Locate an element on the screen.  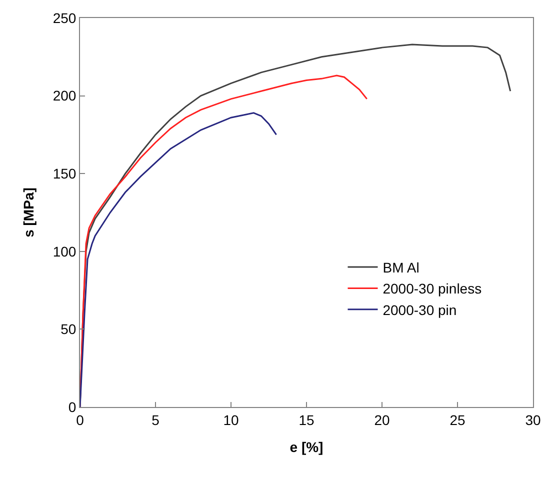
x-tick-label: 25 is located at coordinates (458, 420).